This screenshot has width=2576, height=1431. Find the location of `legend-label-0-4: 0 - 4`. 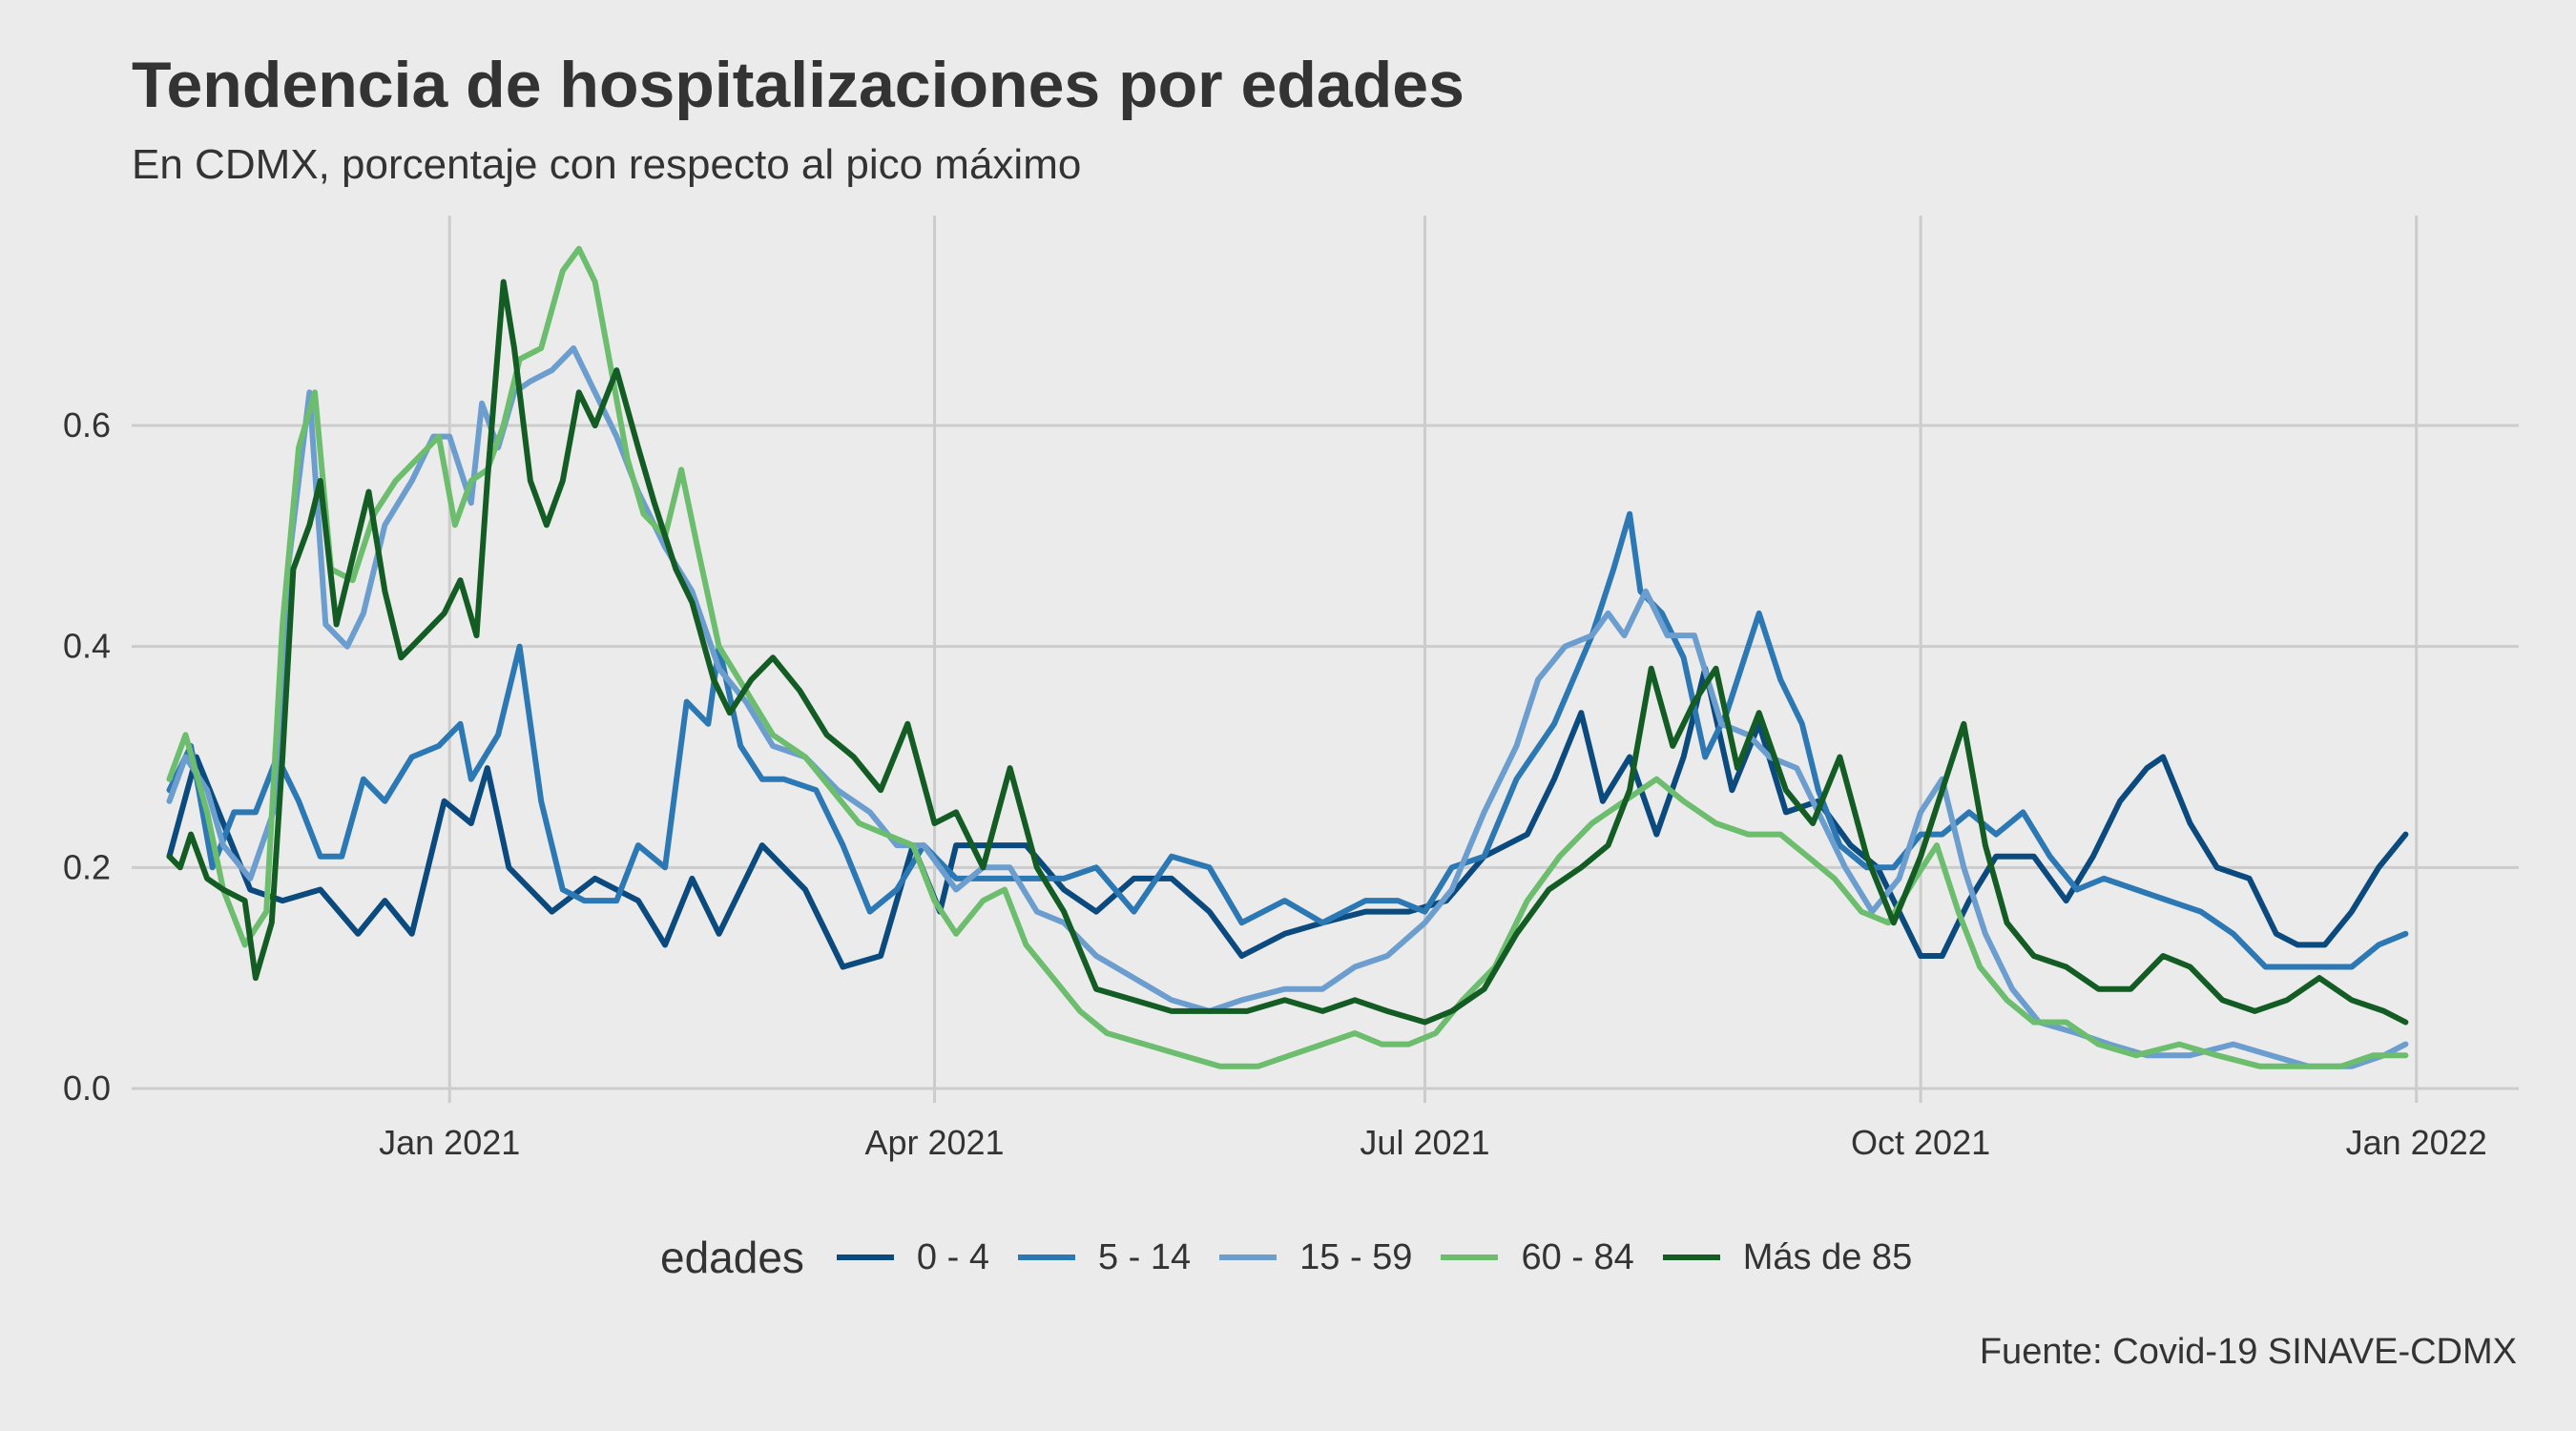

legend-label-0-4: 0 - 4 is located at coordinates (952, 1256).